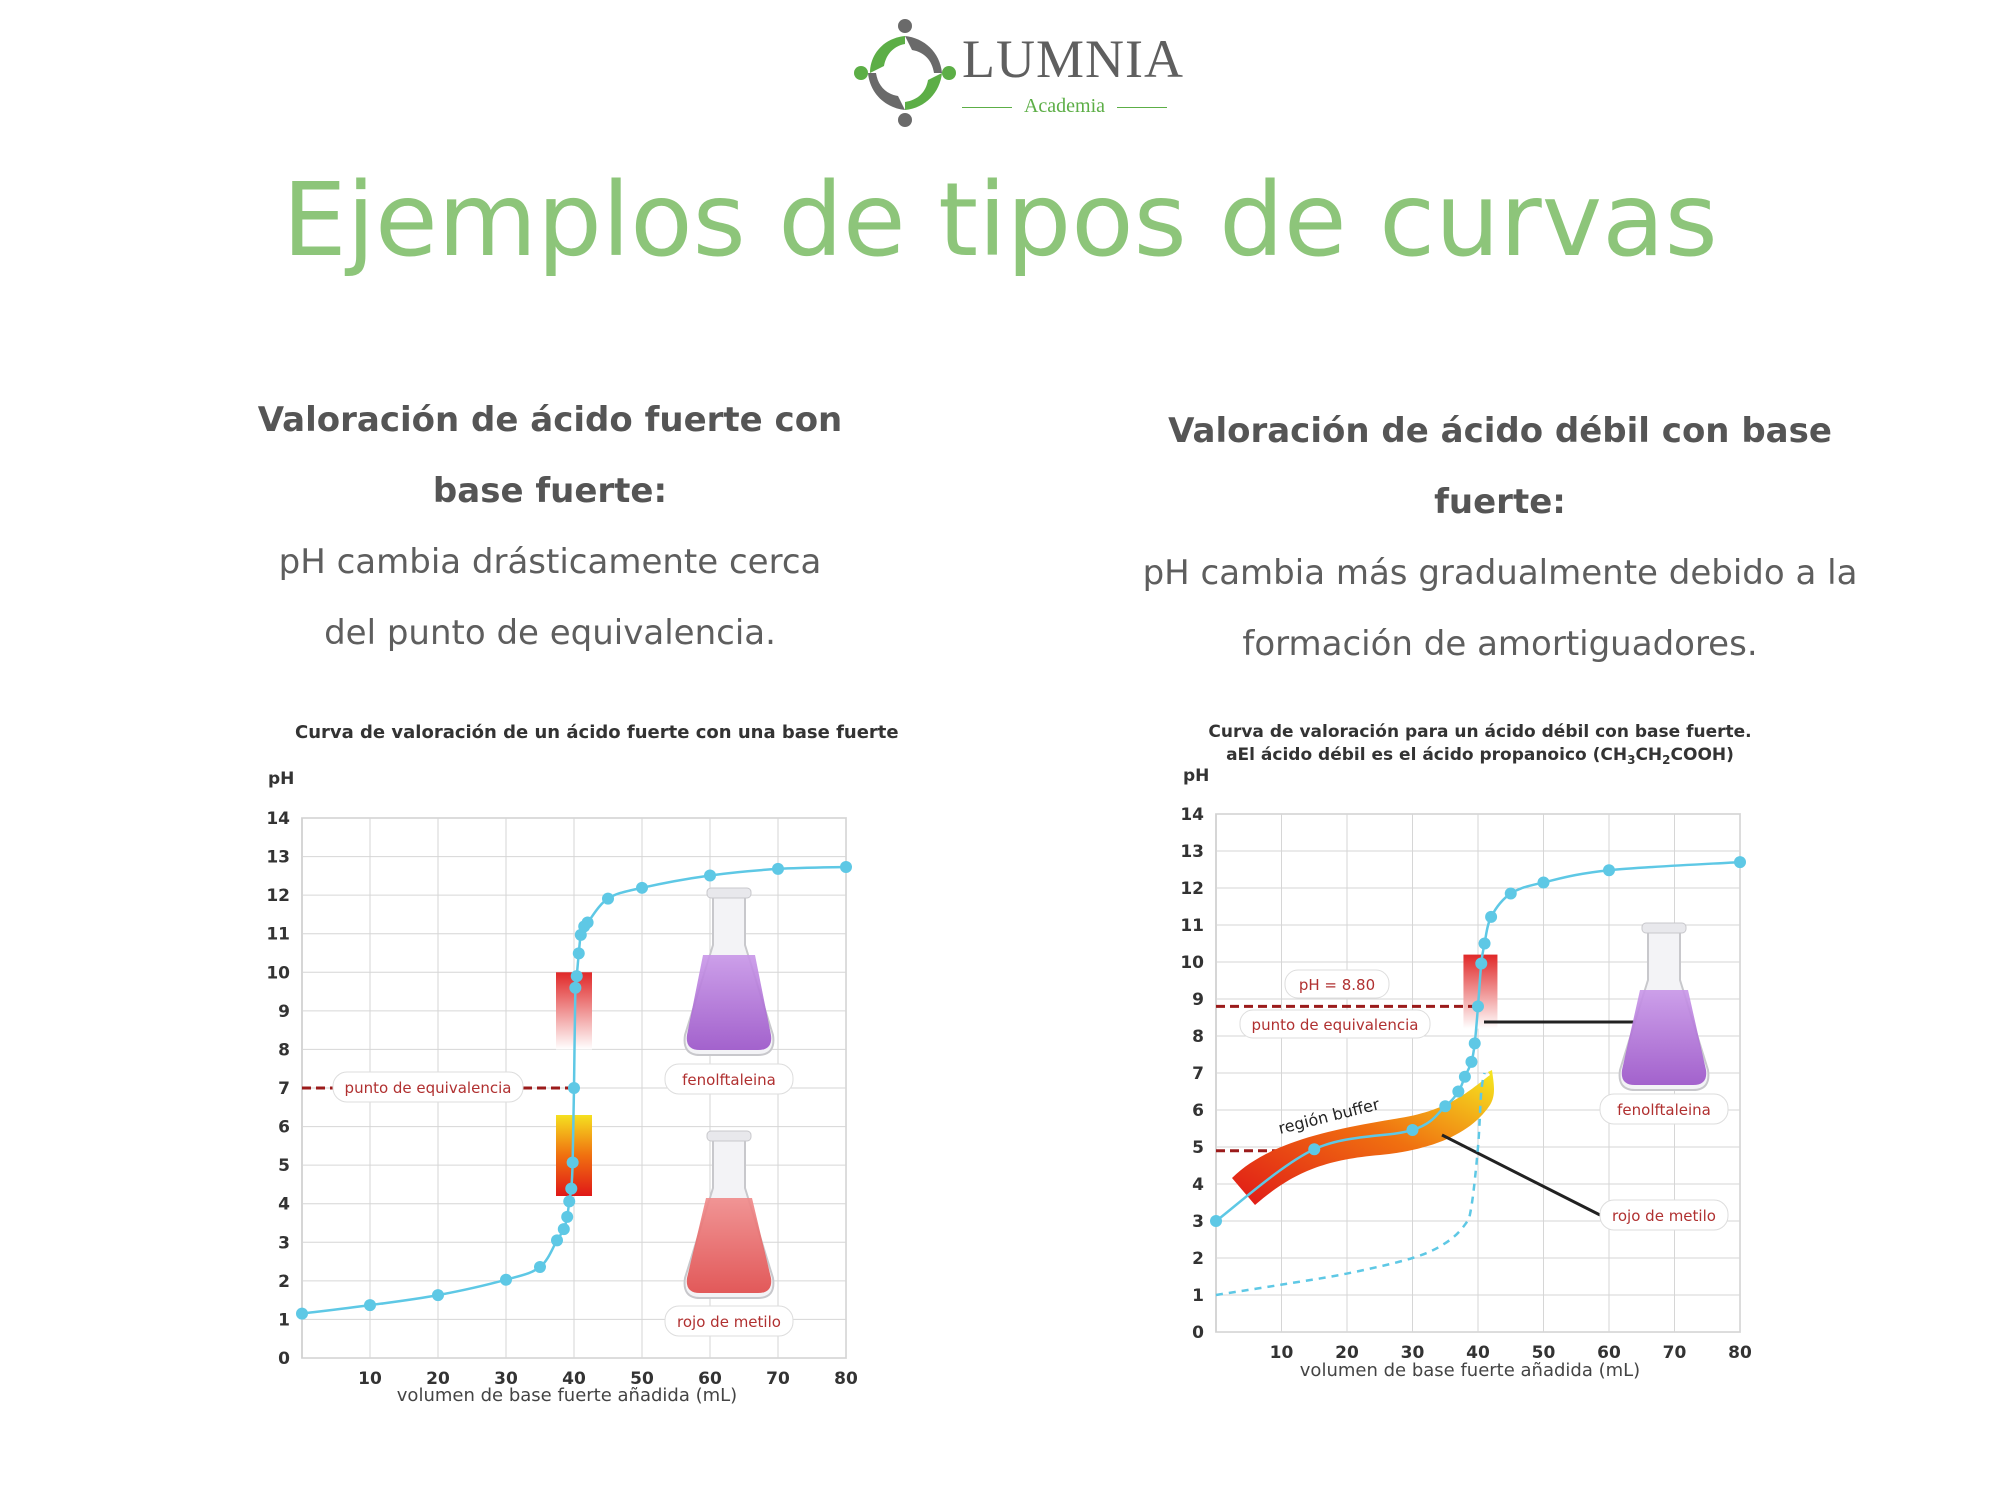  What do you see at coordinates (1192, 926) in the screenshot?
I see `y-tick-label: 11` at bounding box center [1192, 926].